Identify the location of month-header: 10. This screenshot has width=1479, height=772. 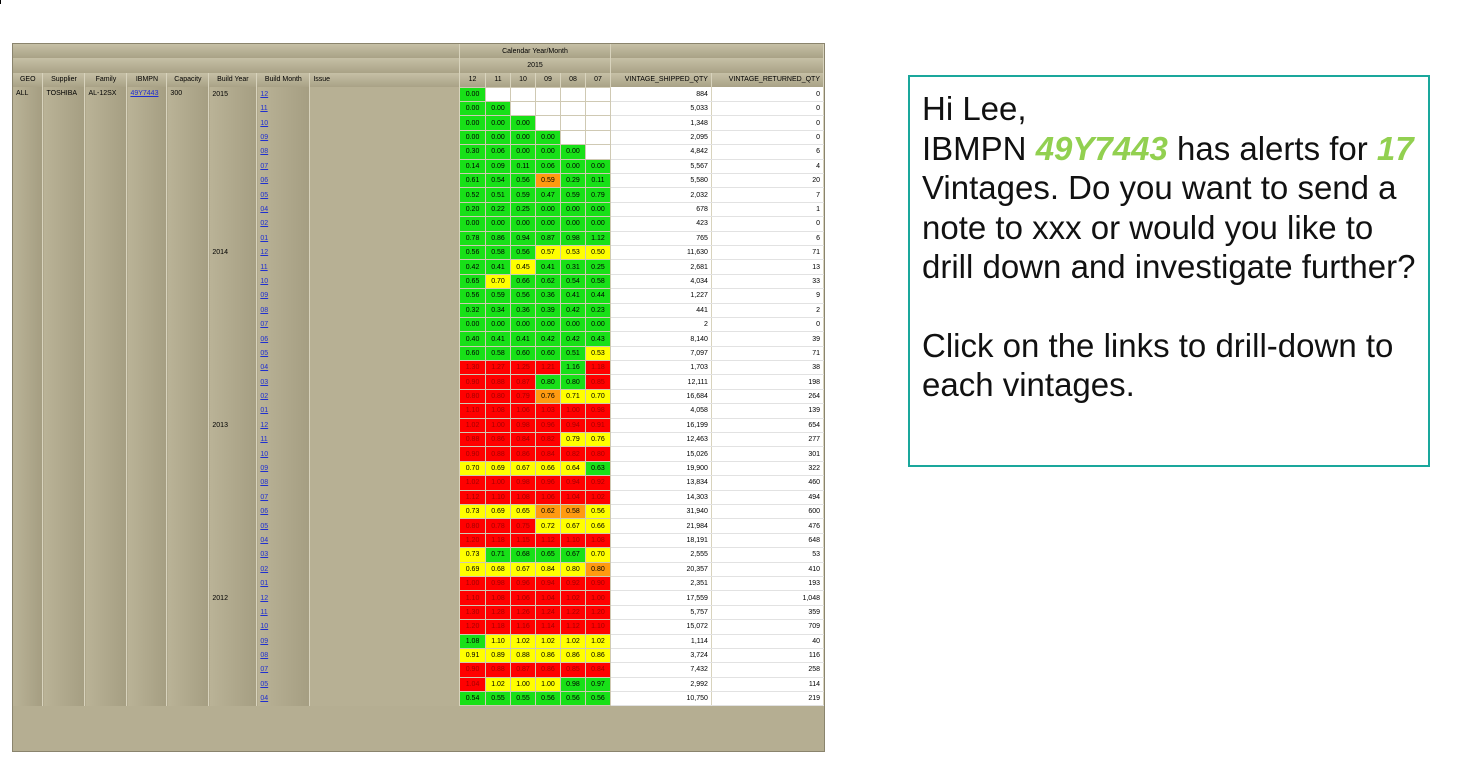
(523, 80).